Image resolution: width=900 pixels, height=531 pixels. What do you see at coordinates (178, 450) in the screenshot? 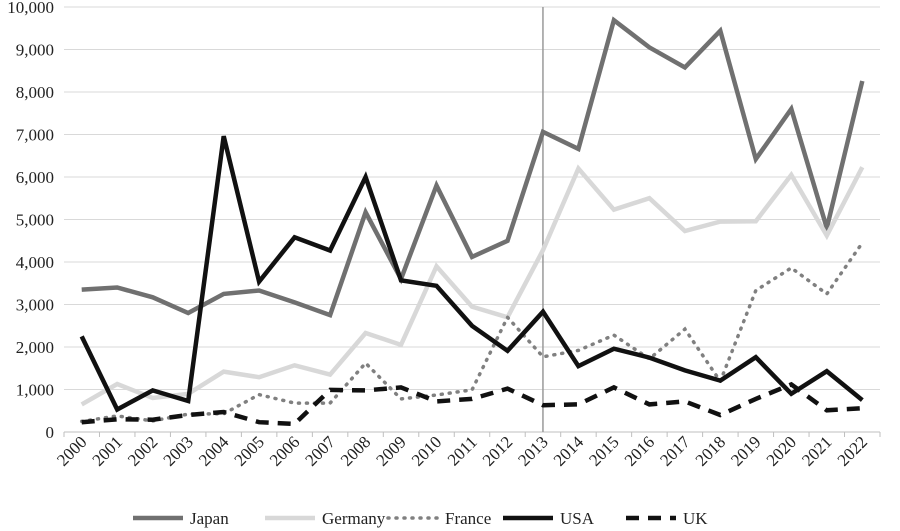
I see `x-tick-label: 2003` at bounding box center [178, 450].